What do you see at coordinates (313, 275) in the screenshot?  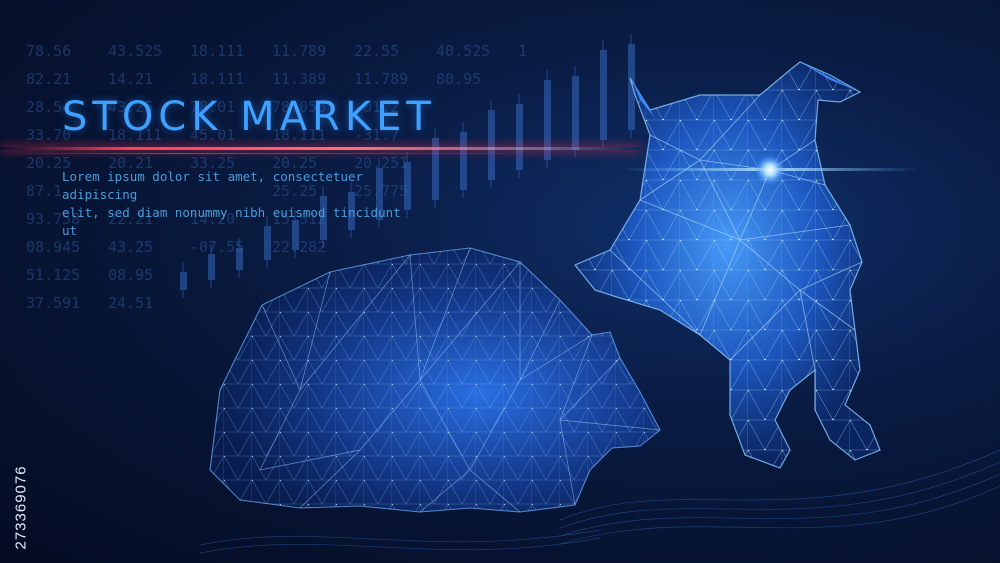 I see `ticker-row: 51.125 08.95` at bounding box center [313, 275].